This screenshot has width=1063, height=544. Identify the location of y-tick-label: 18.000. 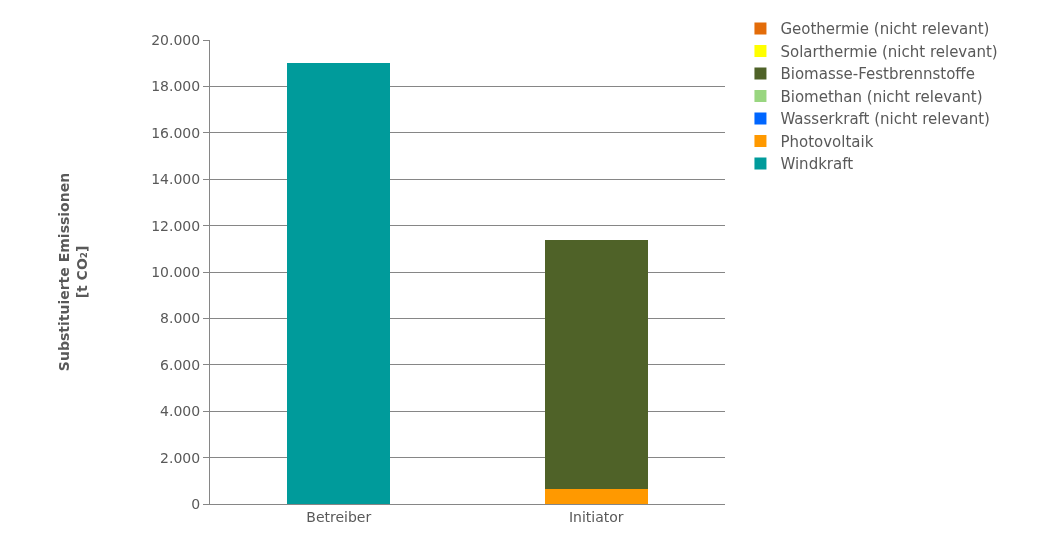
(176, 86).